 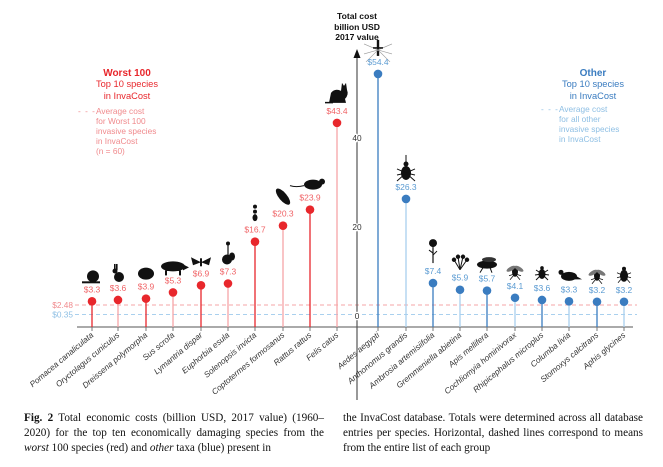 I want to click on legend-average-line: (n = 60), so click(x=110, y=151).